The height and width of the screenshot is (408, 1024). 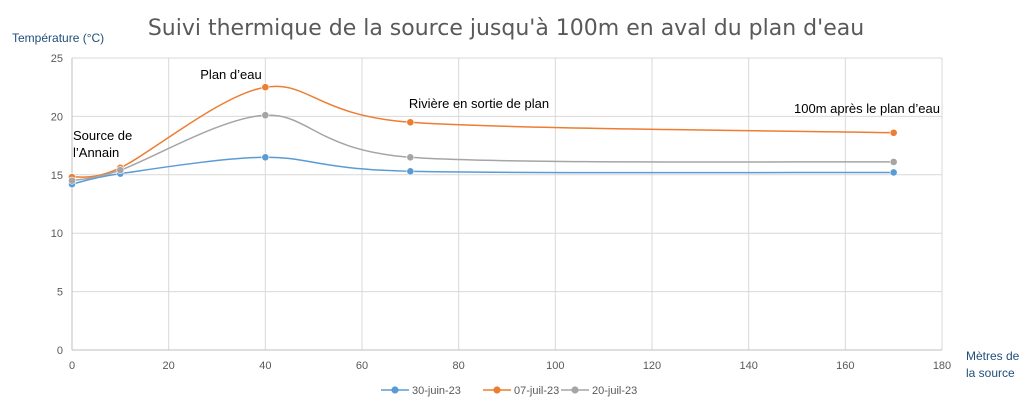 What do you see at coordinates (990, 373) in the screenshot?
I see `x-axis-title-line-2: la source` at bounding box center [990, 373].